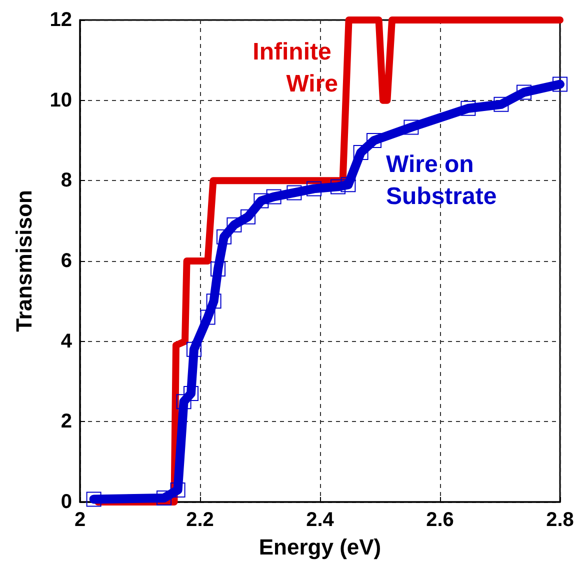 This screenshot has height=585, width=582. Describe the element at coordinates (61, 100) in the screenshot. I see `y-tick-label: 10` at that location.